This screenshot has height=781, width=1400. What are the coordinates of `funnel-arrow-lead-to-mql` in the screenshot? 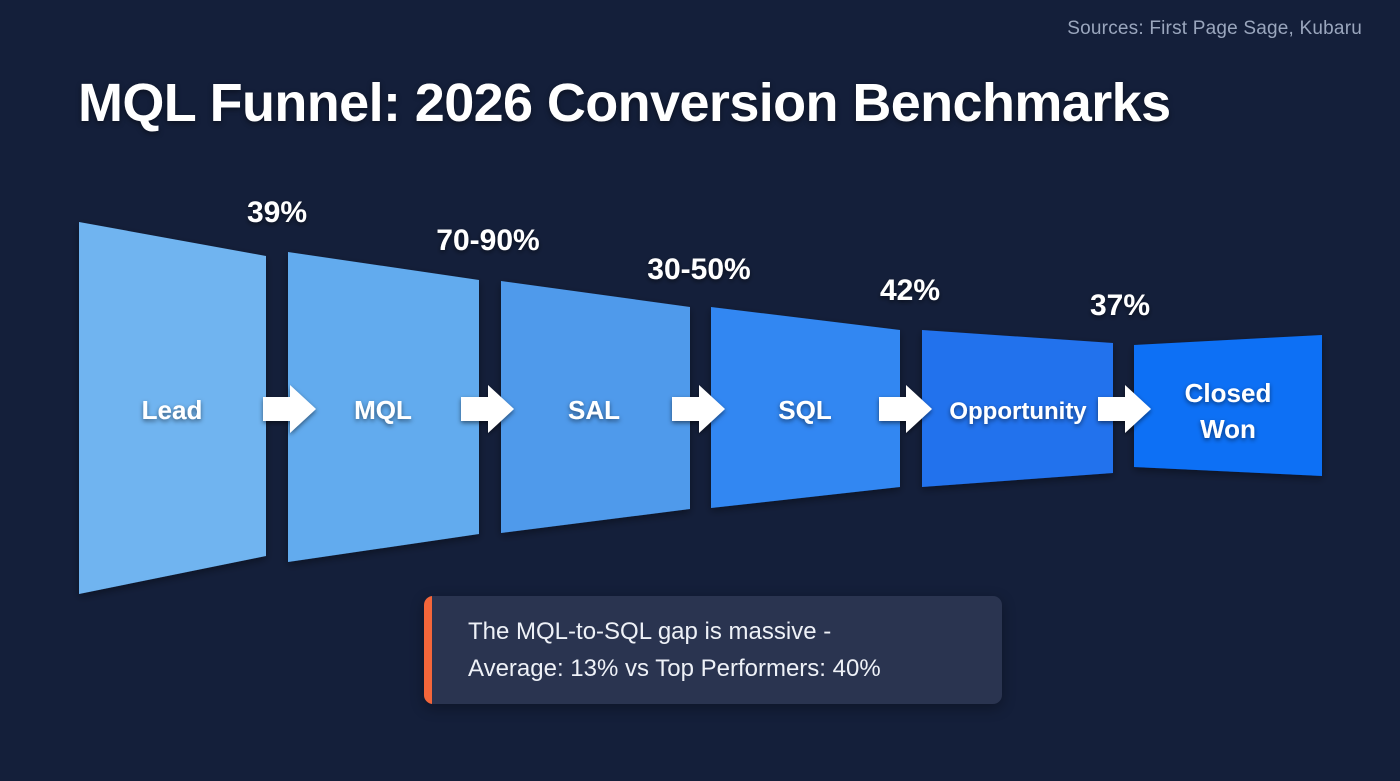 It's located at (289, 409).